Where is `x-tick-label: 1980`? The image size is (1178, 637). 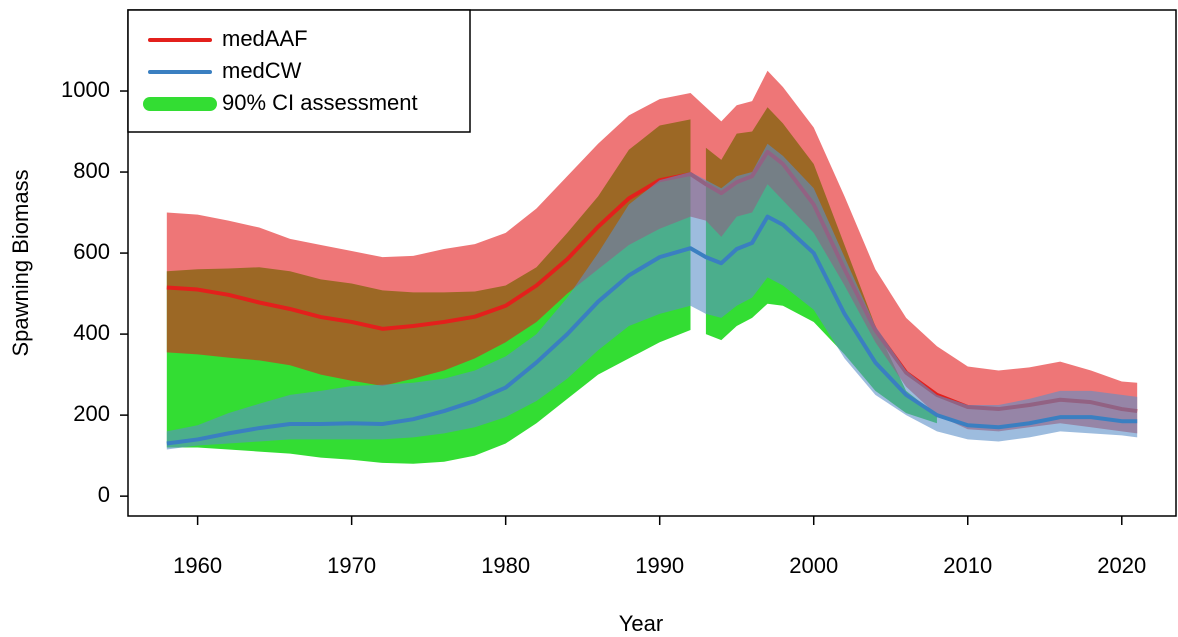 x-tick-label: 1980 is located at coordinates (505, 565).